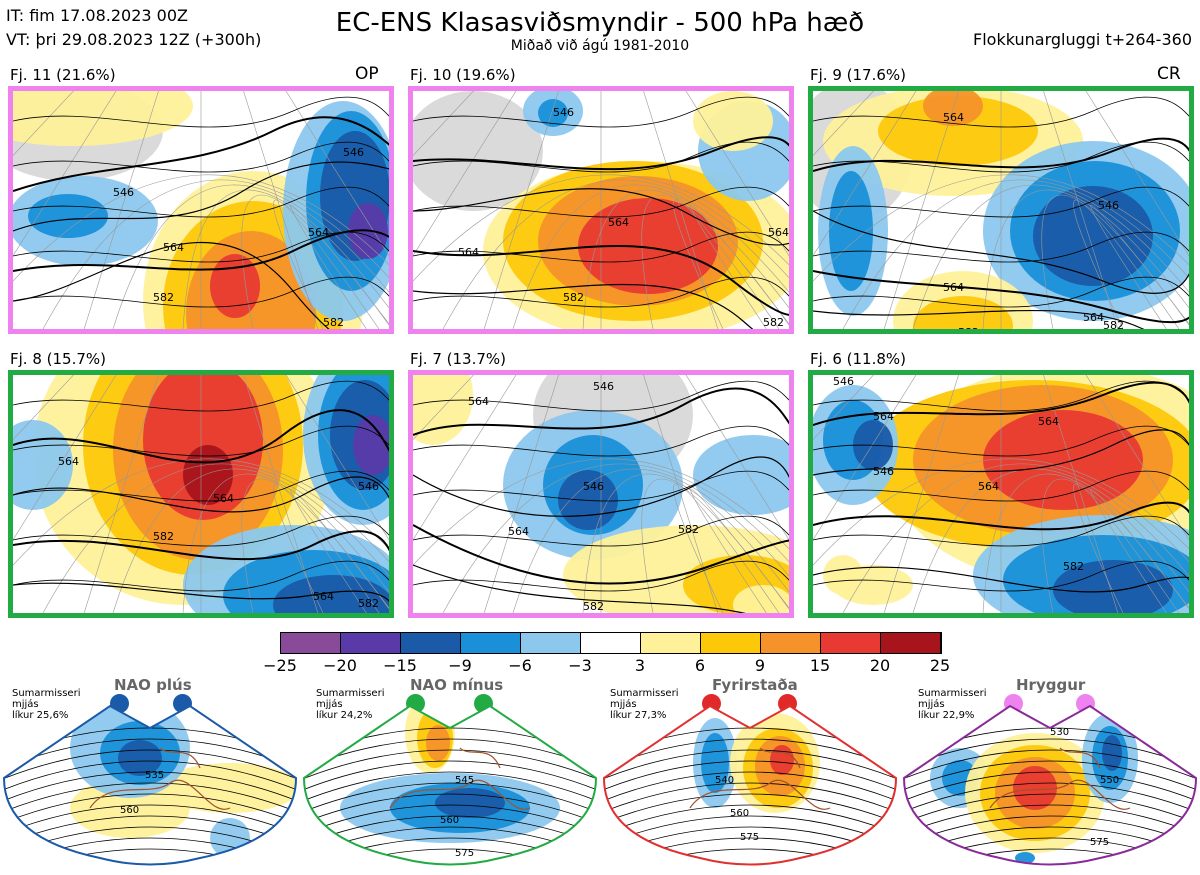 The width and height of the screenshot is (1200, 875). I want to click on regime-note: Sumarmisseri mjjás líkur 24,2%, so click(350, 704).